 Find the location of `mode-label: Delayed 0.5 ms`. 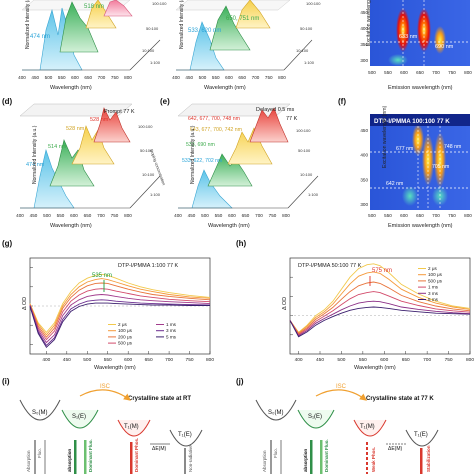

mode-label: Delayed 0.5 ms is located at coordinates (275, 110).